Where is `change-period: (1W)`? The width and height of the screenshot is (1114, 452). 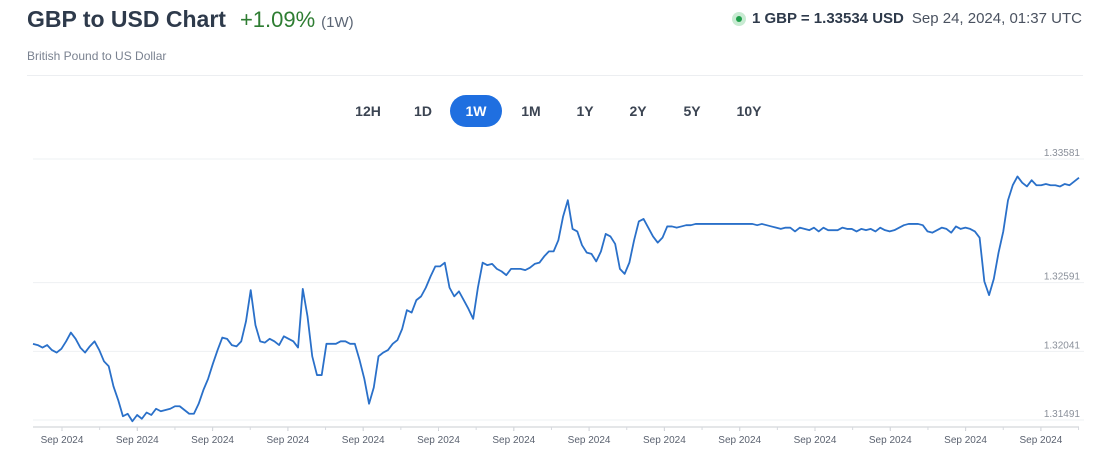 change-period: (1W) is located at coordinates (337, 22).